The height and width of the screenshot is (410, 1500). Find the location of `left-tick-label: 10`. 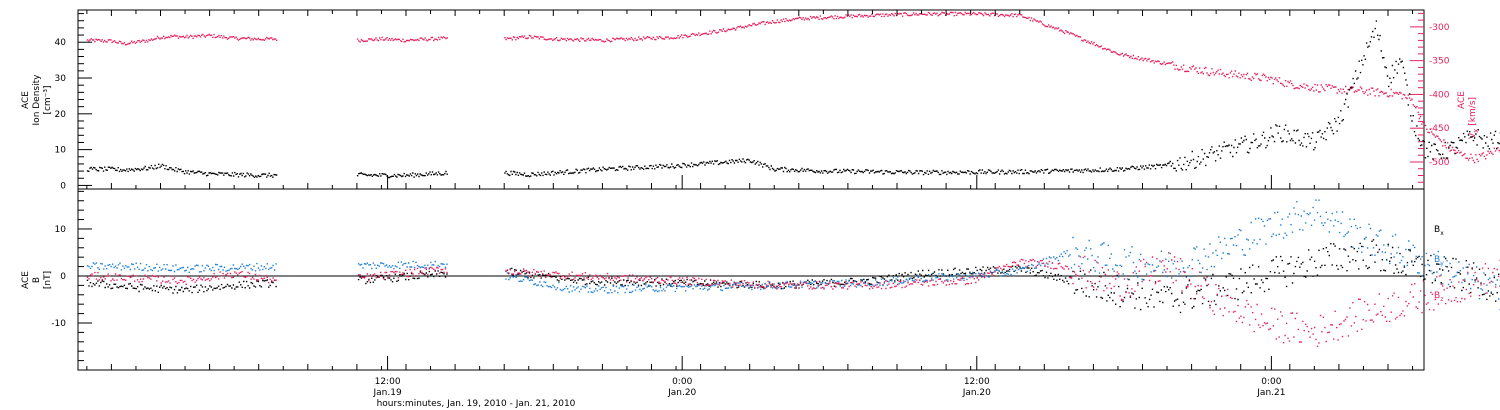

left-tick-label: 10 is located at coordinates (61, 151).